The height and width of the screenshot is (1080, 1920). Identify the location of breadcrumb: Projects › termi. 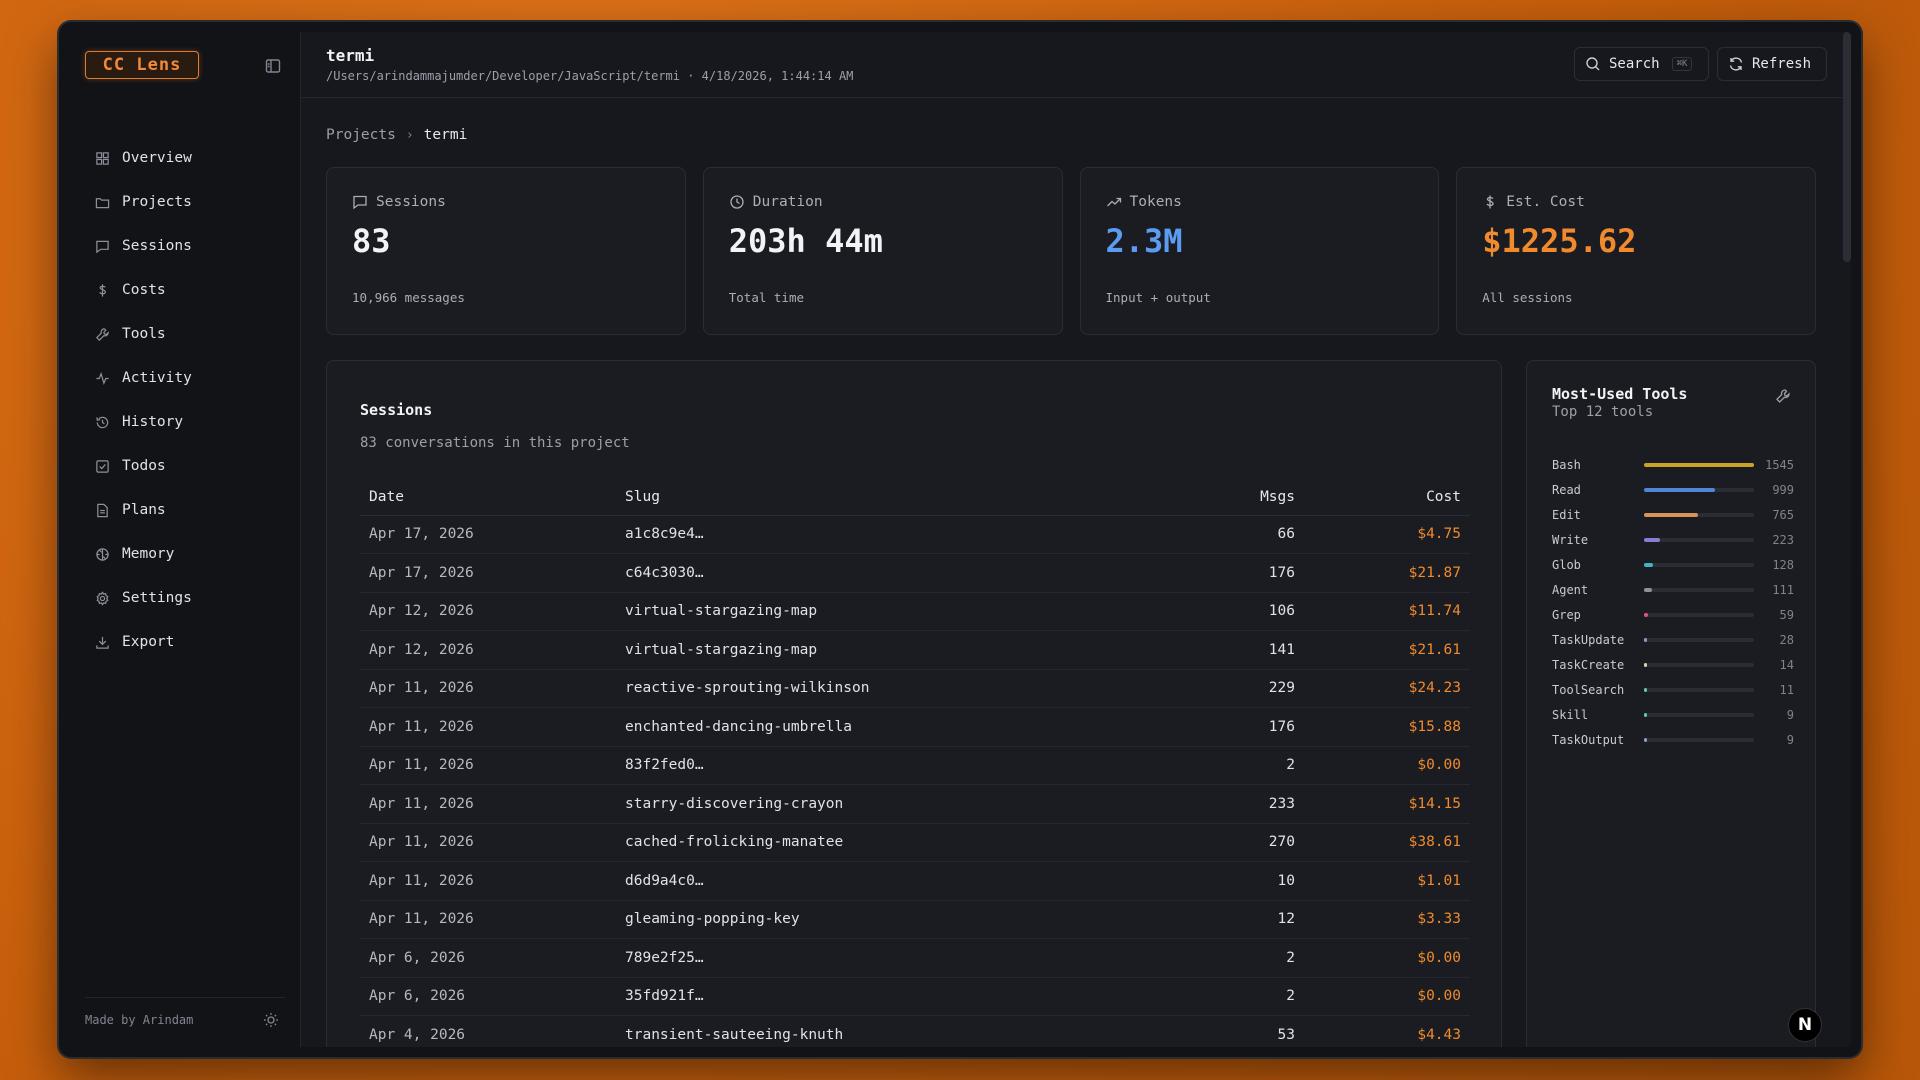
(396, 135).